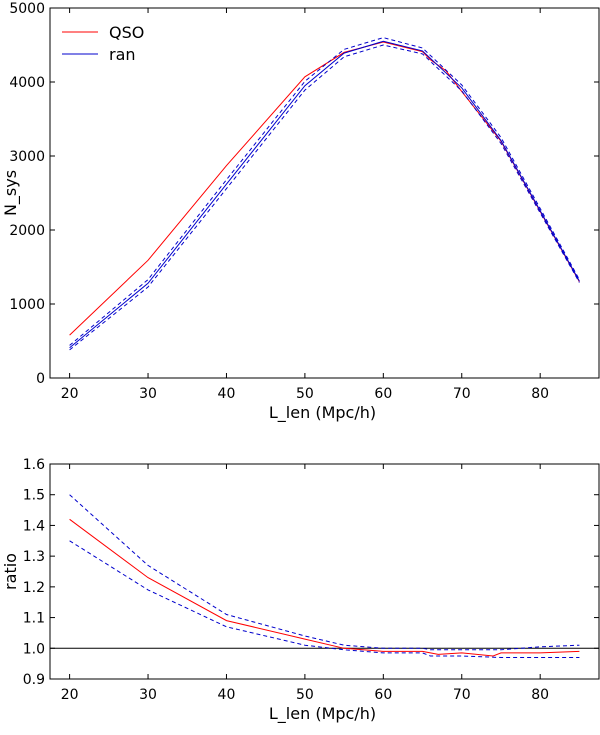 Image resolution: width=600 pixels, height=735 pixels. Describe the element at coordinates (34, 649) in the screenshot. I see `ratio-y-tick-label: 1.0` at that location.